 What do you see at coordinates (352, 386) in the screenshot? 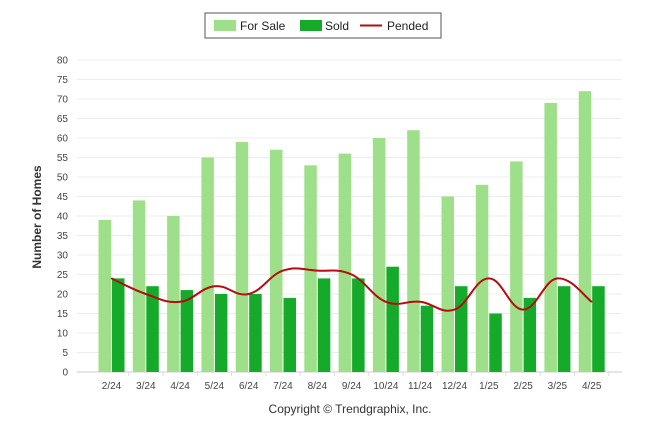
I see `x-tick-label: 9/24` at bounding box center [352, 386].